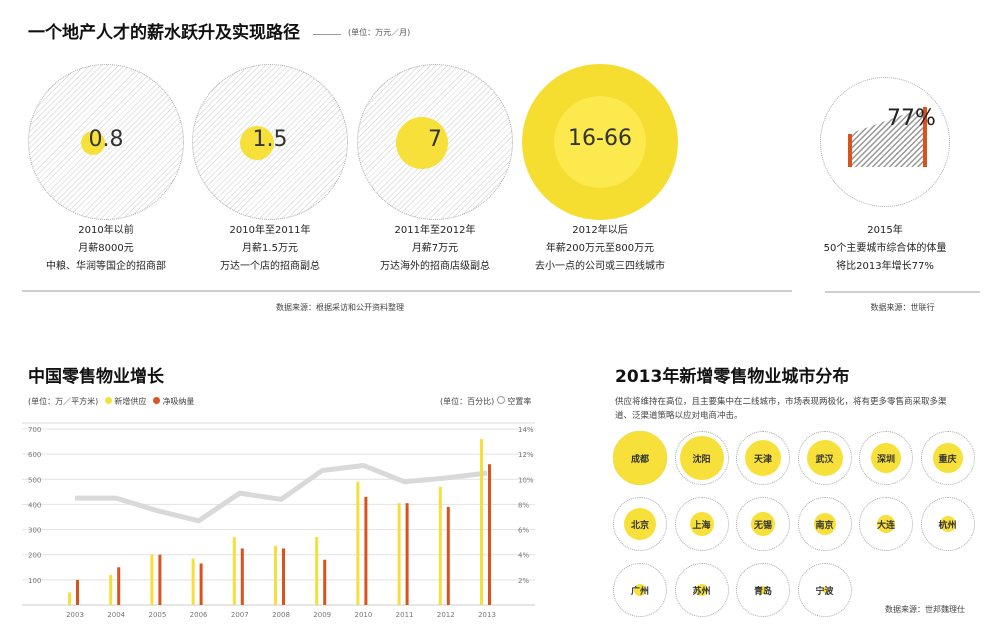  I want to click on forecast-line1: 50个主要城市综合体的体量, so click(885, 248).